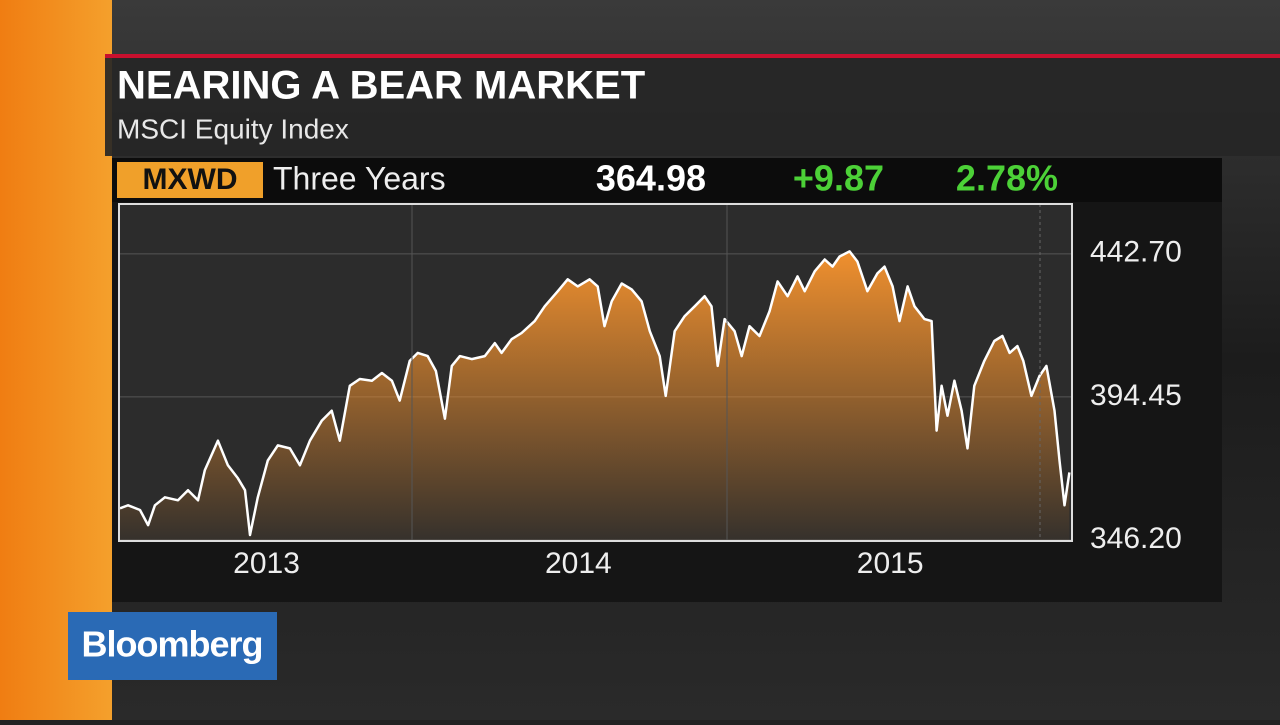  What do you see at coordinates (578, 563) in the screenshot?
I see `x-tick-label: 2014` at bounding box center [578, 563].